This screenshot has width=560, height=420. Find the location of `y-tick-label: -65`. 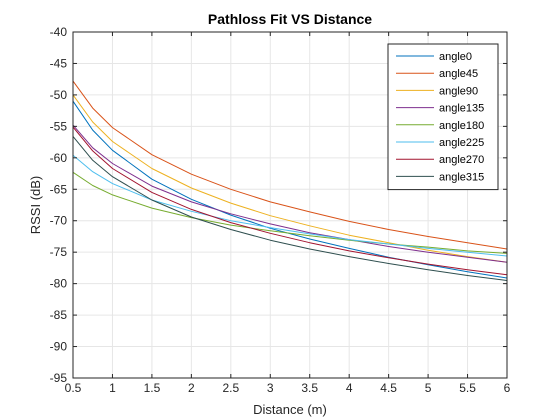

y-tick-label: -65 is located at coordinates (59, 189).